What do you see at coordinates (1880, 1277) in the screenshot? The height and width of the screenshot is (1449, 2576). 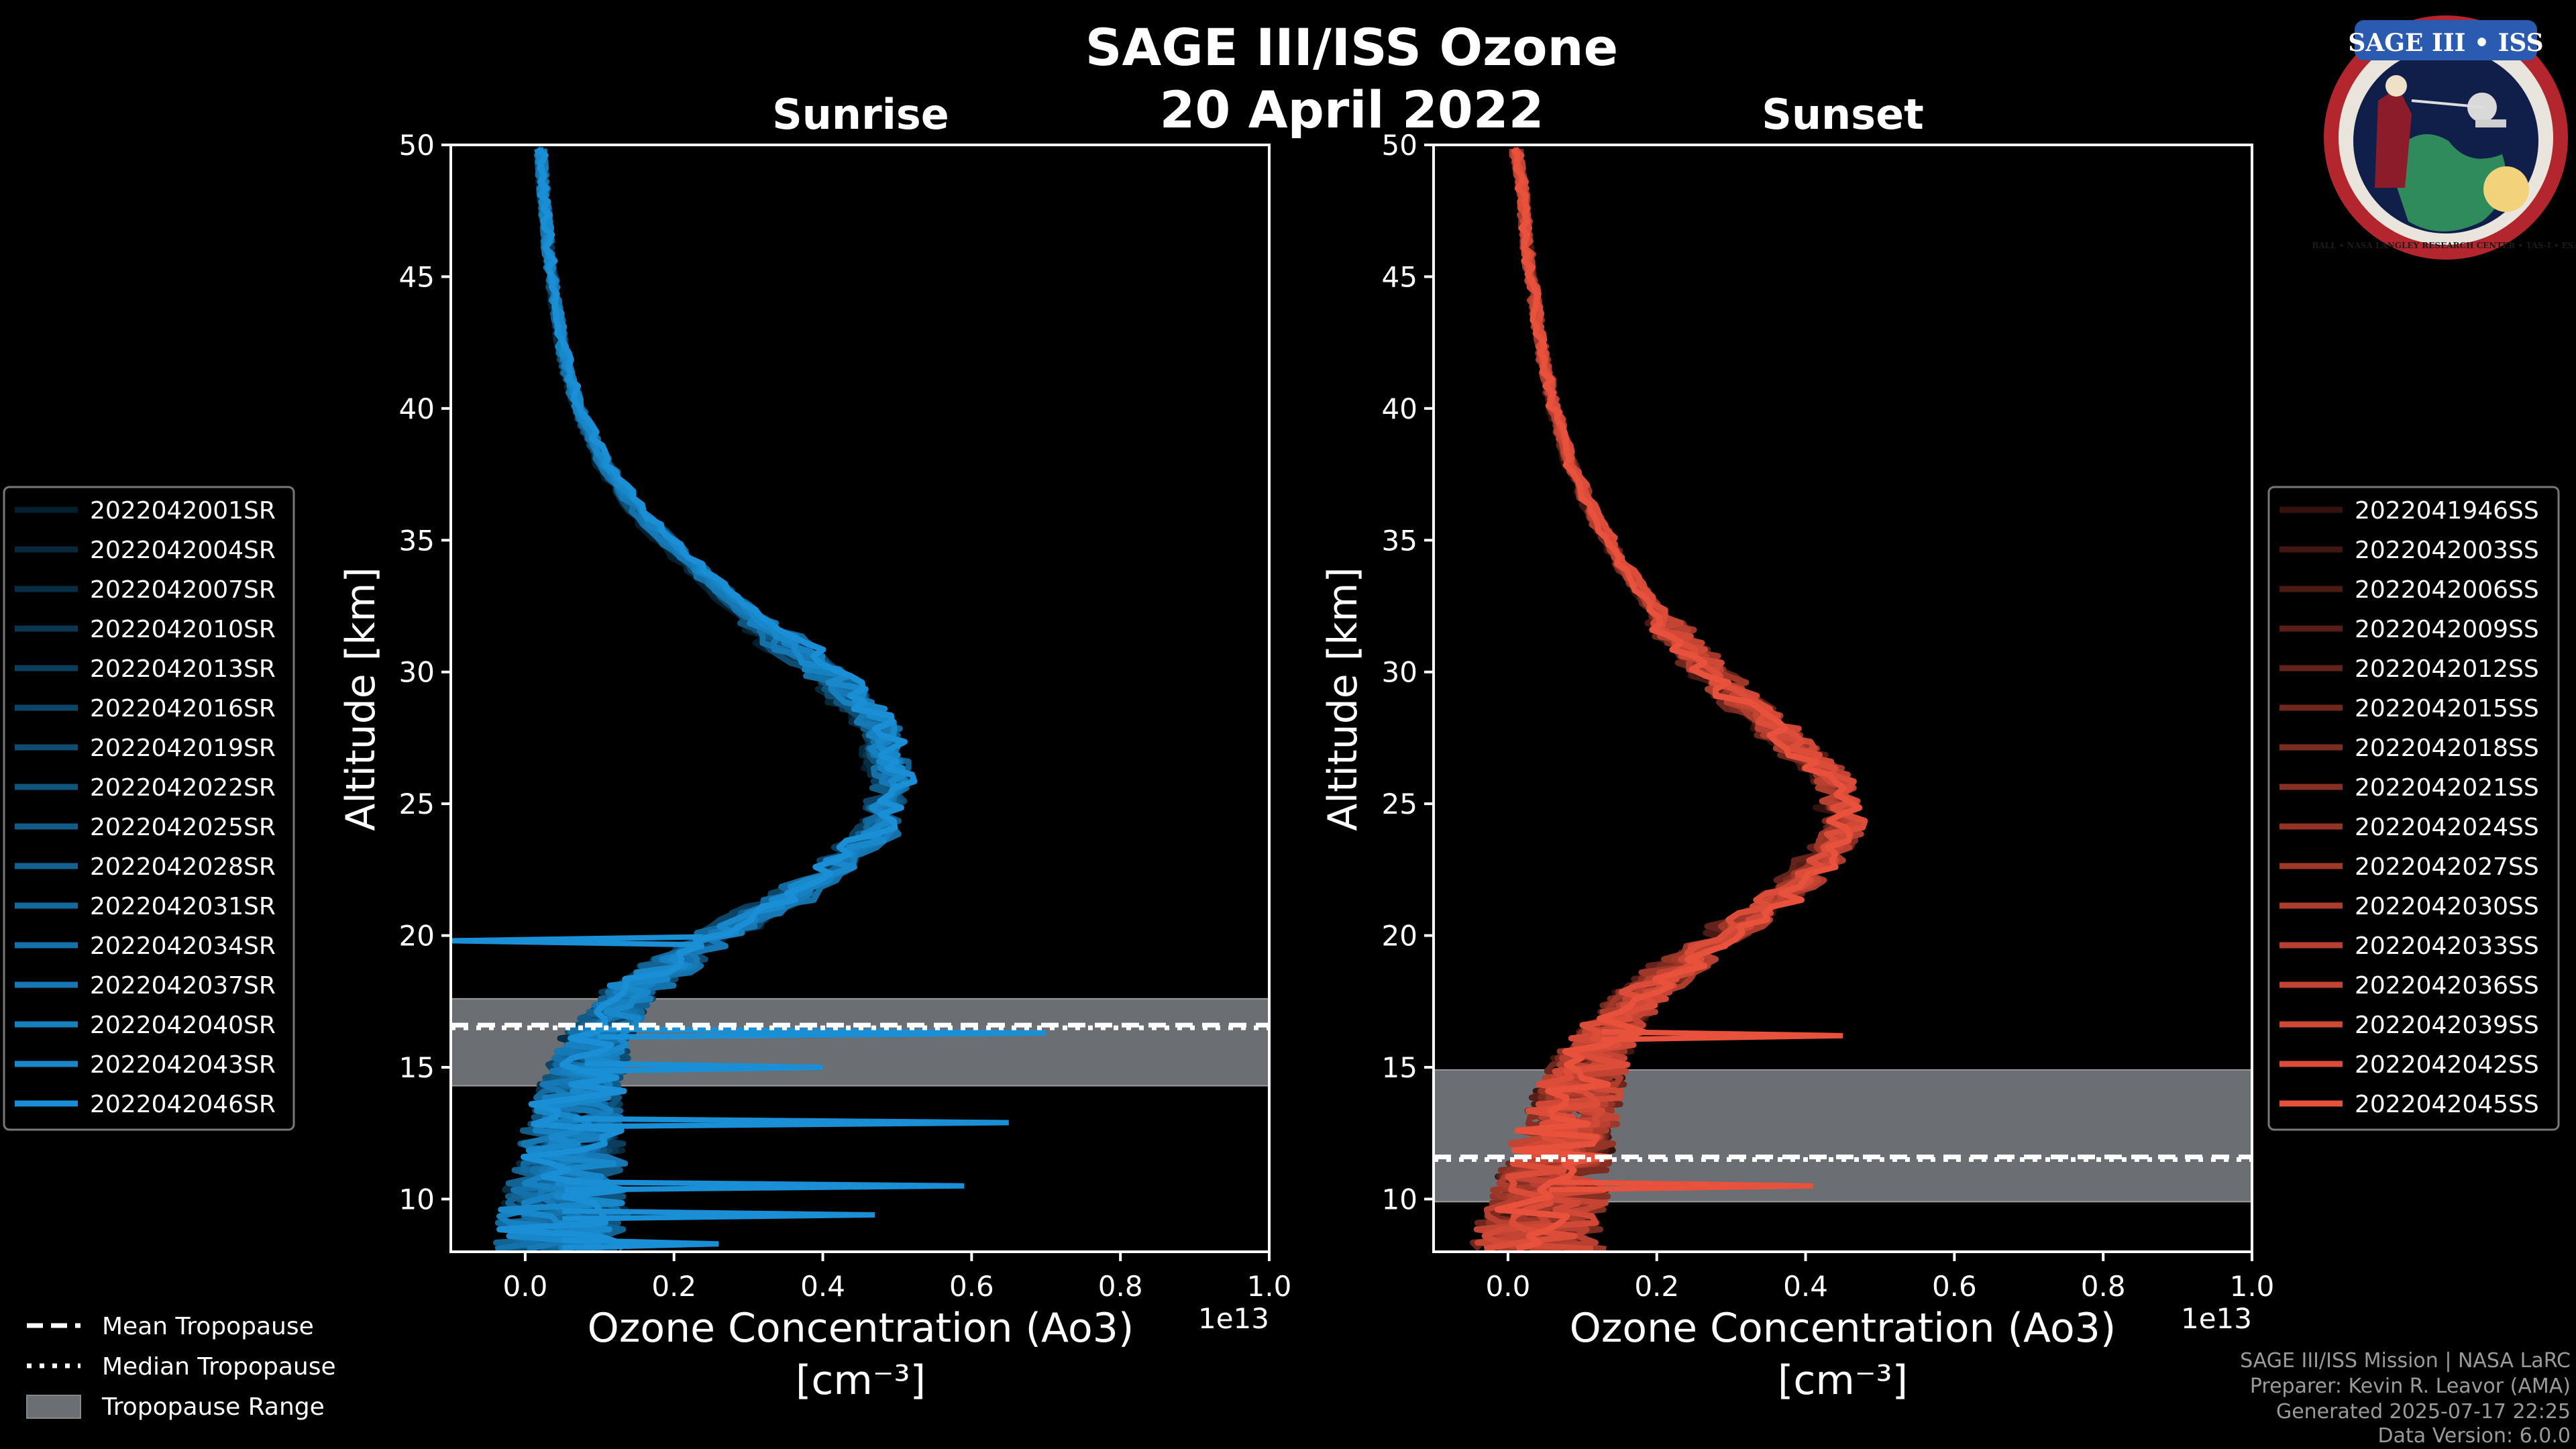 I see `sunset-x-ticks: 0.0 0.2 0.4 0.6 0.8 1.0` at bounding box center [1880, 1277].